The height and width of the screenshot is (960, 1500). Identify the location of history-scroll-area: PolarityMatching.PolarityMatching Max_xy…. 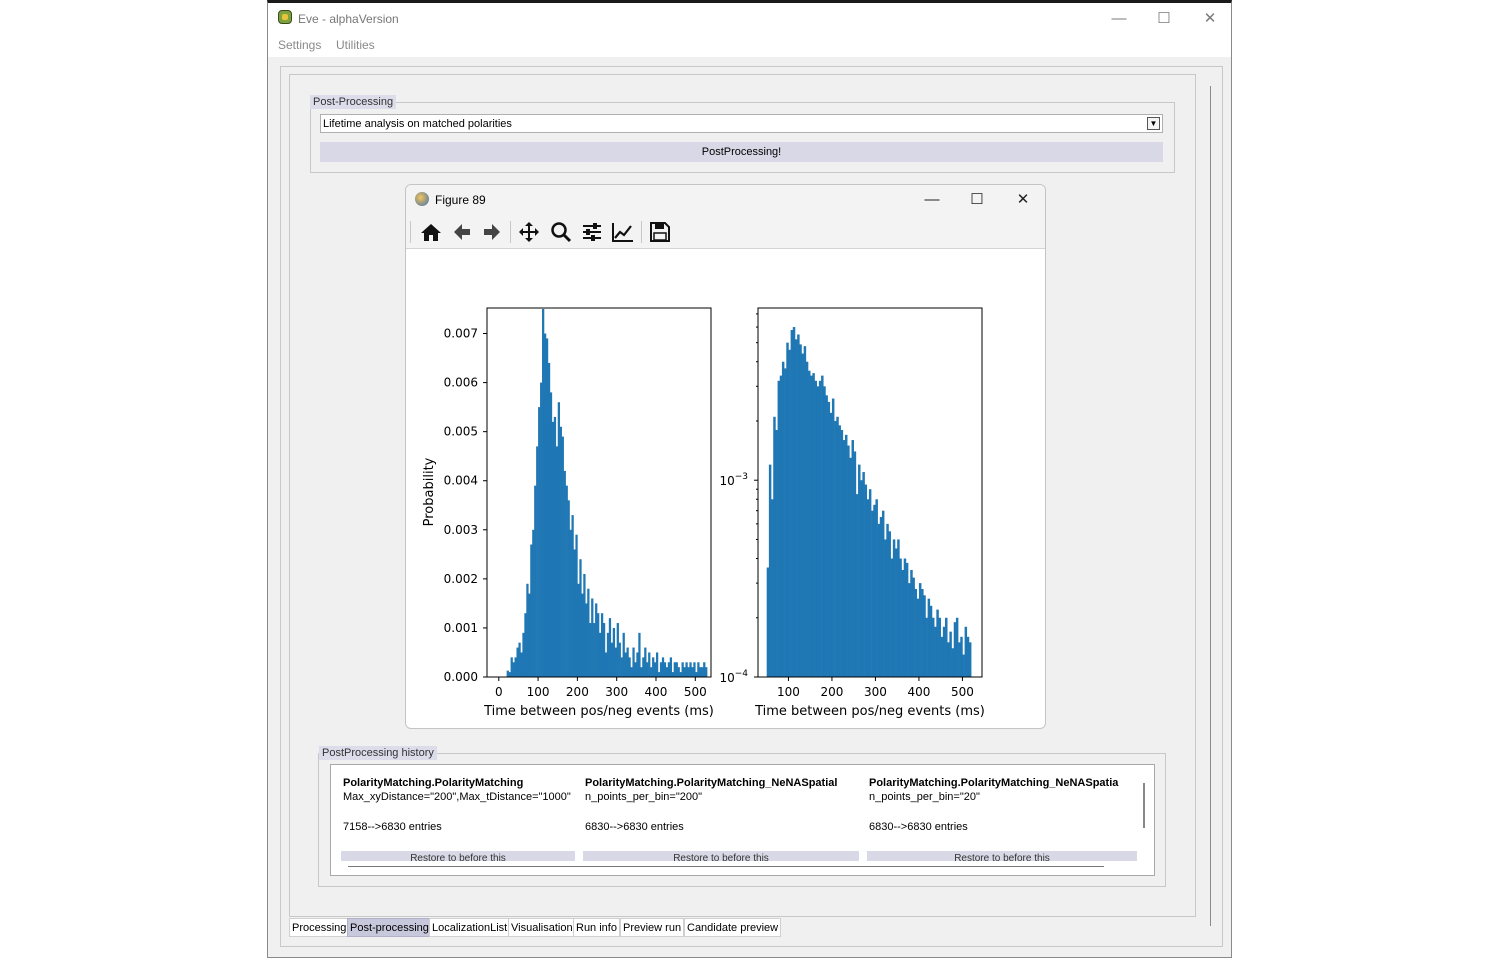
(742, 820).